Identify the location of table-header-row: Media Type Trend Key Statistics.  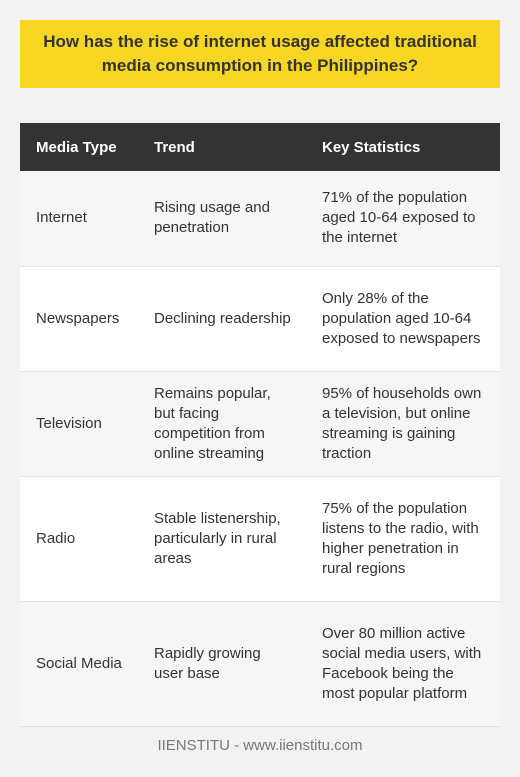
(260, 147).